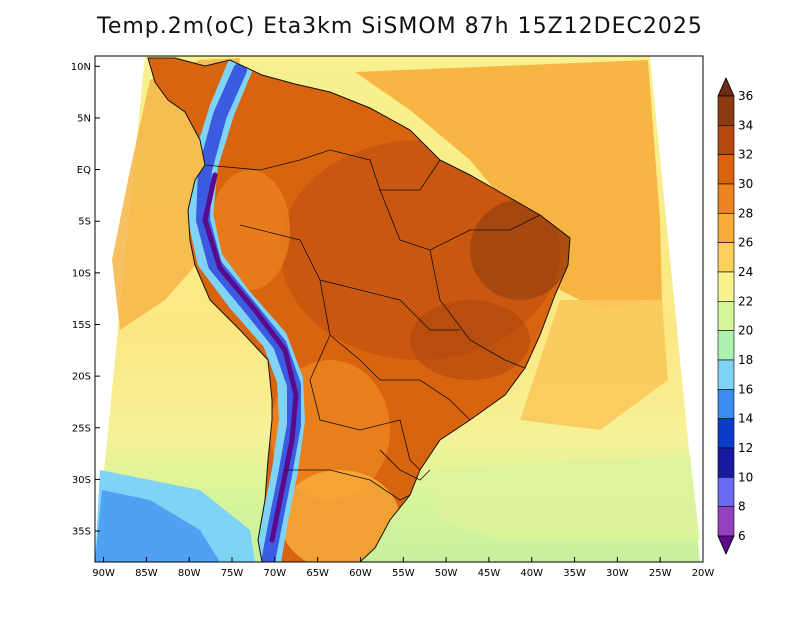 The width and height of the screenshot is (800, 618). Describe the element at coordinates (81, 273) in the screenshot. I see `lat-tick-label: 10S` at that location.